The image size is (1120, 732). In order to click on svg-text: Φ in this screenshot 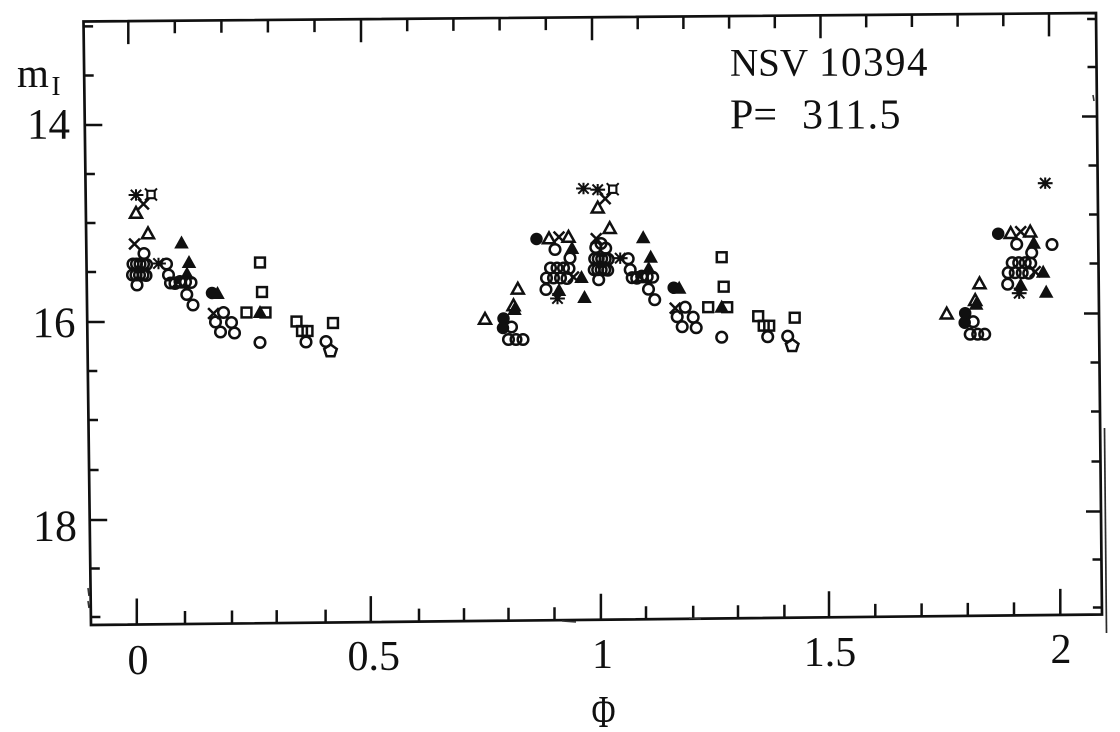, I will do `click(604, 709)`.